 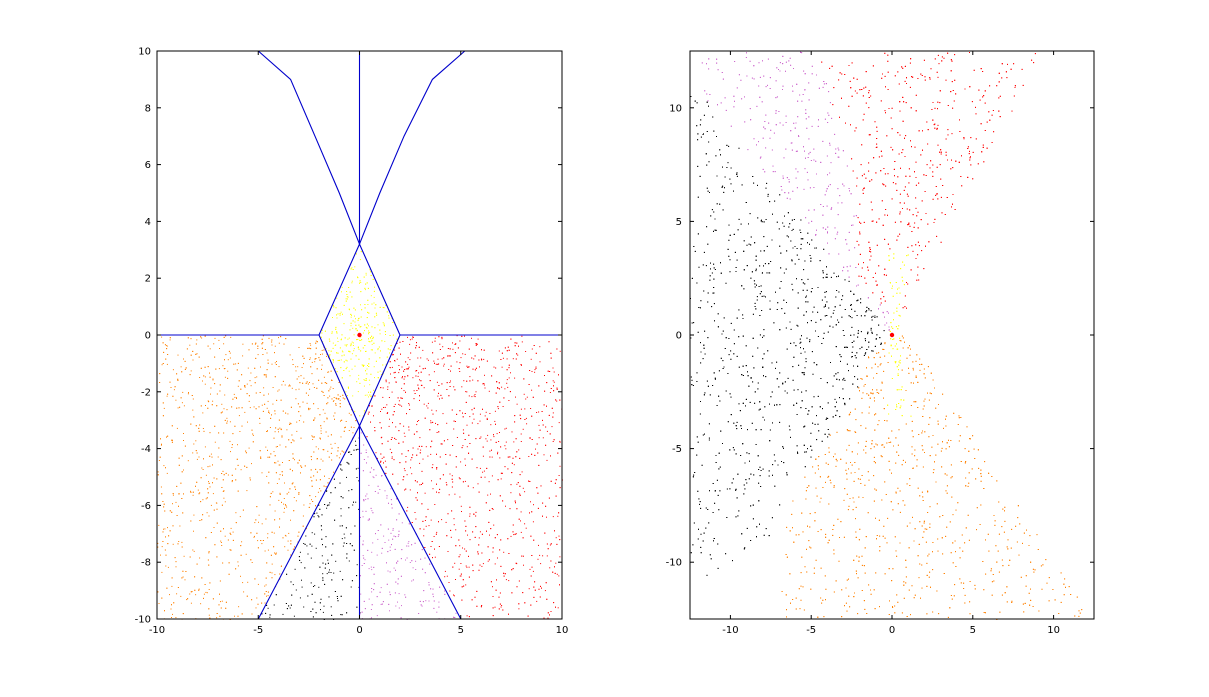 I want to click on x-tick-label: 5, so click(x=461, y=630).